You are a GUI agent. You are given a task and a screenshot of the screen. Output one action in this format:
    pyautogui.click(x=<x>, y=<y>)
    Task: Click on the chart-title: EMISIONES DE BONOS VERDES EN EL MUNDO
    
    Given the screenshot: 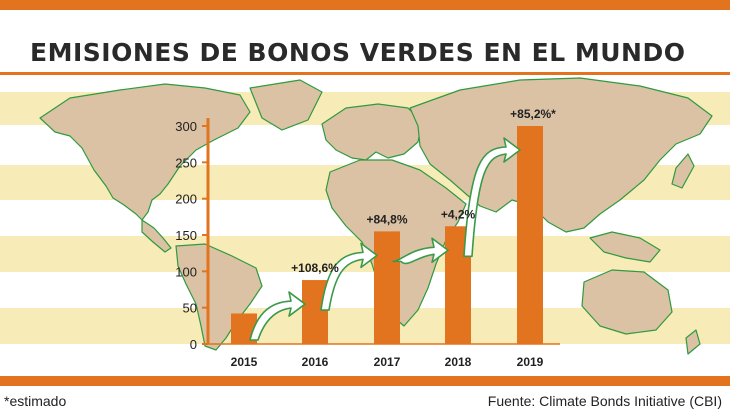 What is the action you would take?
    pyautogui.click(x=358, y=52)
    